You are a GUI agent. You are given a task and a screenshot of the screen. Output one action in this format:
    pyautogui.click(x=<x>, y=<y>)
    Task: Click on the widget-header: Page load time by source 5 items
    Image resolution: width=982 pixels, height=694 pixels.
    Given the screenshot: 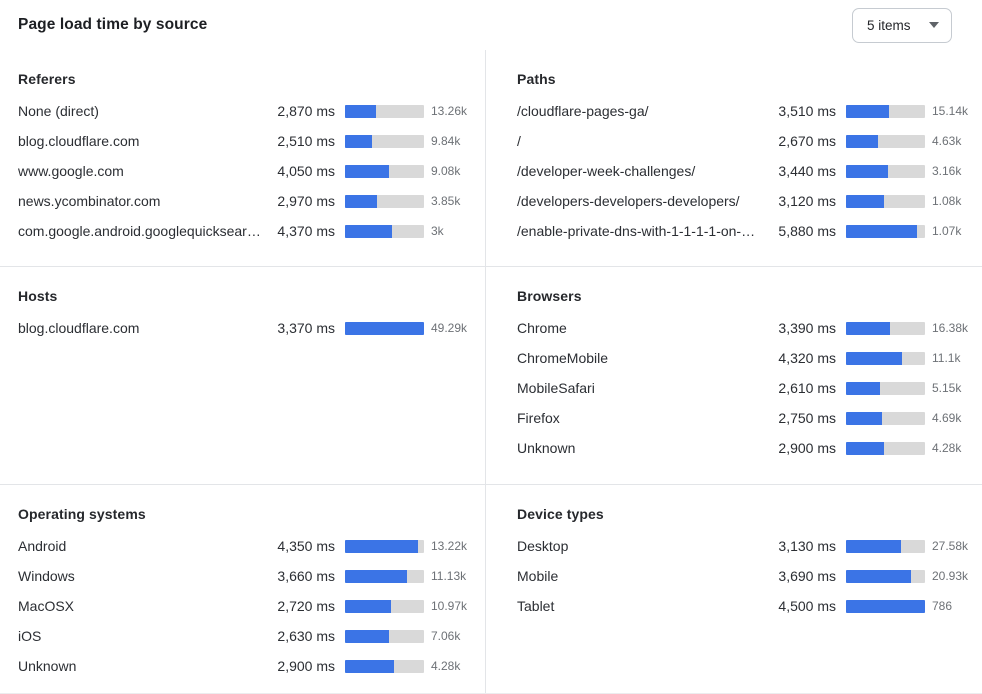 What is the action you would take?
    pyautogui.click(x=491, y=25)
    